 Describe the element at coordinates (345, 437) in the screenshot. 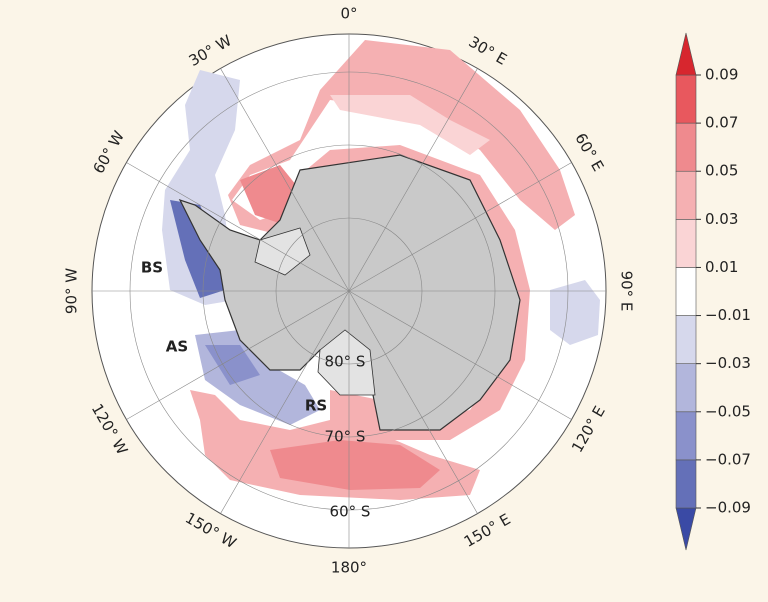

I see `latitude-label: 70° S` at that location.